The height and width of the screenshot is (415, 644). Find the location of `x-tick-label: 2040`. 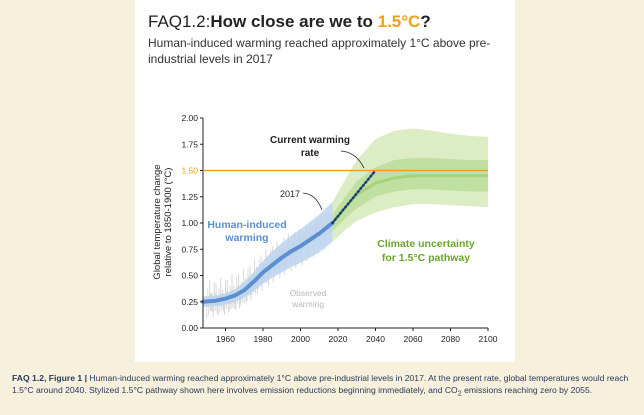

x-tick-label: 2040 is located at coordinates (375, 339).